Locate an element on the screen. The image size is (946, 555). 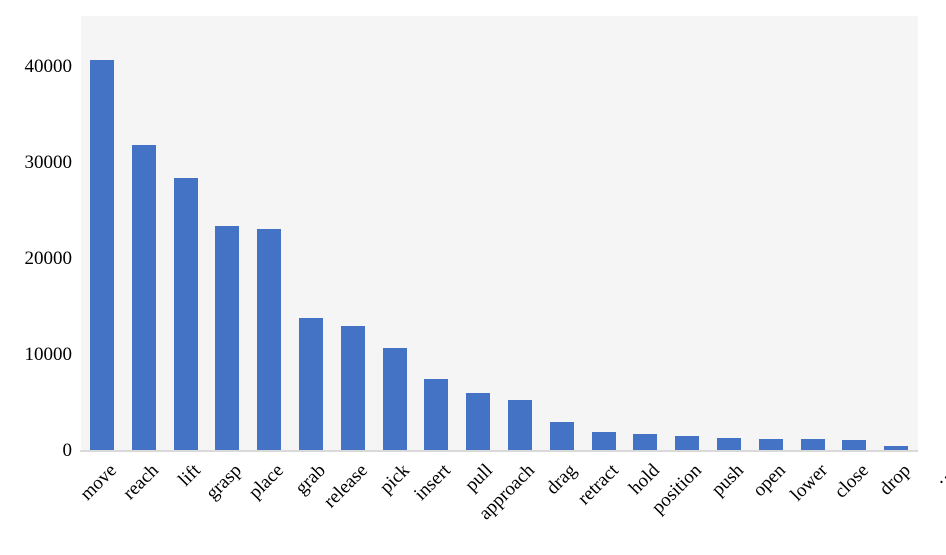
bar-place is located at coordinates (269, 340).